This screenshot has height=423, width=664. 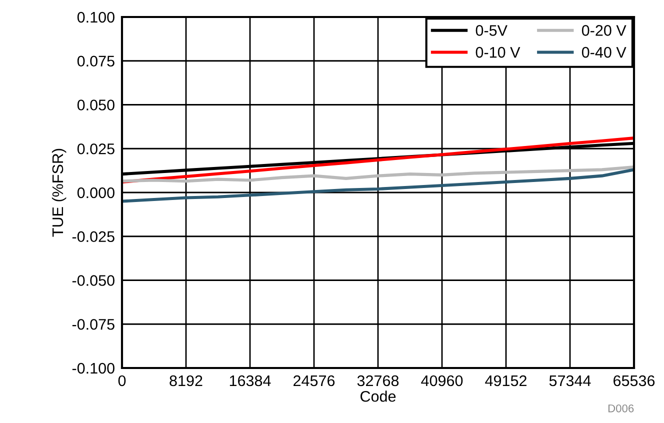 What do you see at coordinates (93, 324) in the screenshot?
I see `y-tick-label: -0.075` at bounding box center [93, 324].